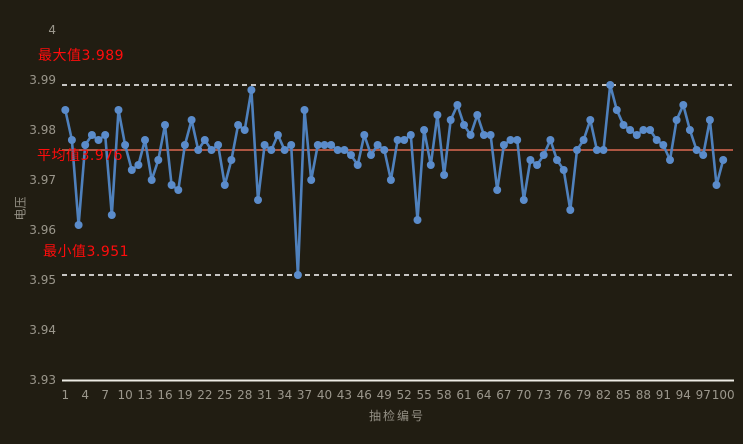  What do you see at coordinates (42, 280) in the screenshot?
I see `y-tick-label: 3.95` at bounding box center [42, 280].